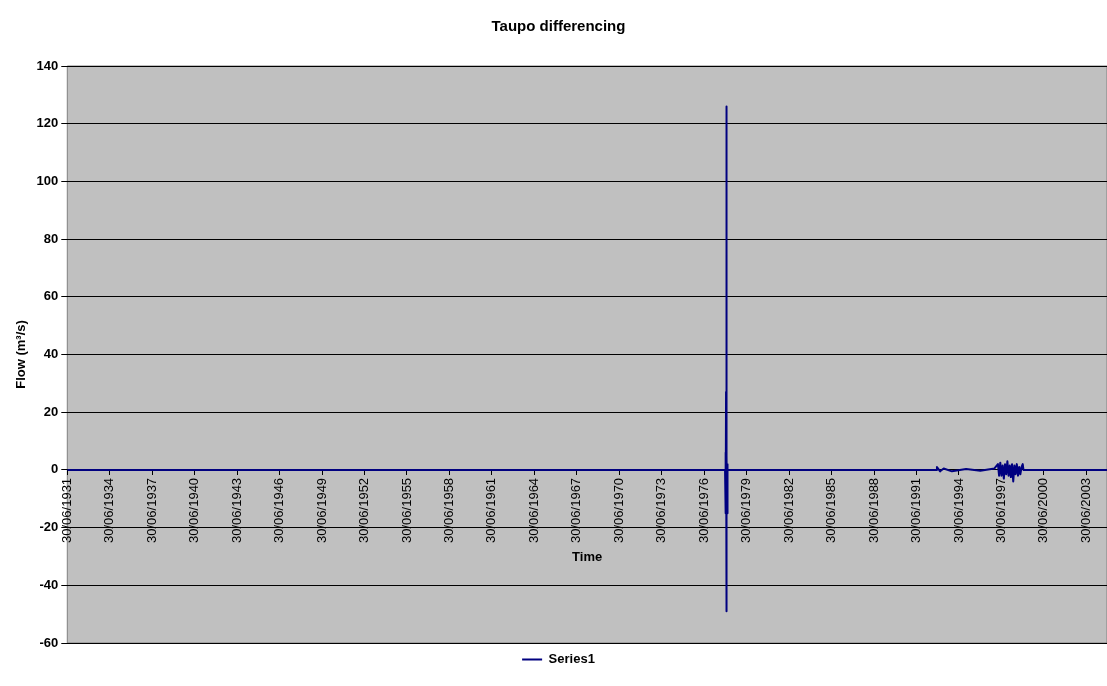 The image size is (1107, 686). What do you see at coordinates (661, 510) in the screenshot?
I see `x-tick-label: 30/06/1973` at bounding box center [661, 510].